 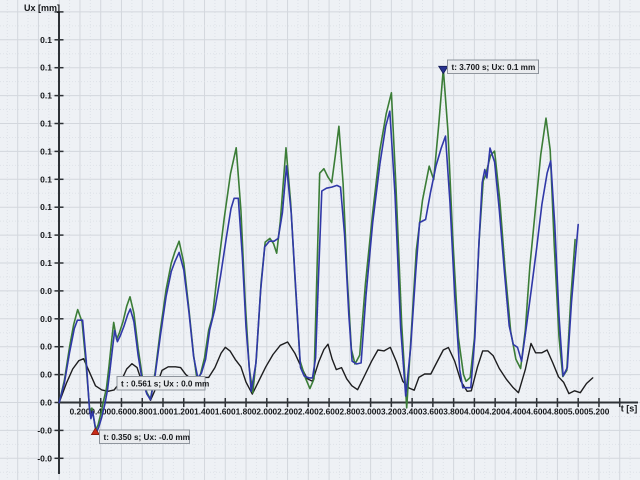 What do you see at coordinates (453, 412) in the screenshot?
I see `x-tick-label: 3.800` at bounding box center [453, 412].